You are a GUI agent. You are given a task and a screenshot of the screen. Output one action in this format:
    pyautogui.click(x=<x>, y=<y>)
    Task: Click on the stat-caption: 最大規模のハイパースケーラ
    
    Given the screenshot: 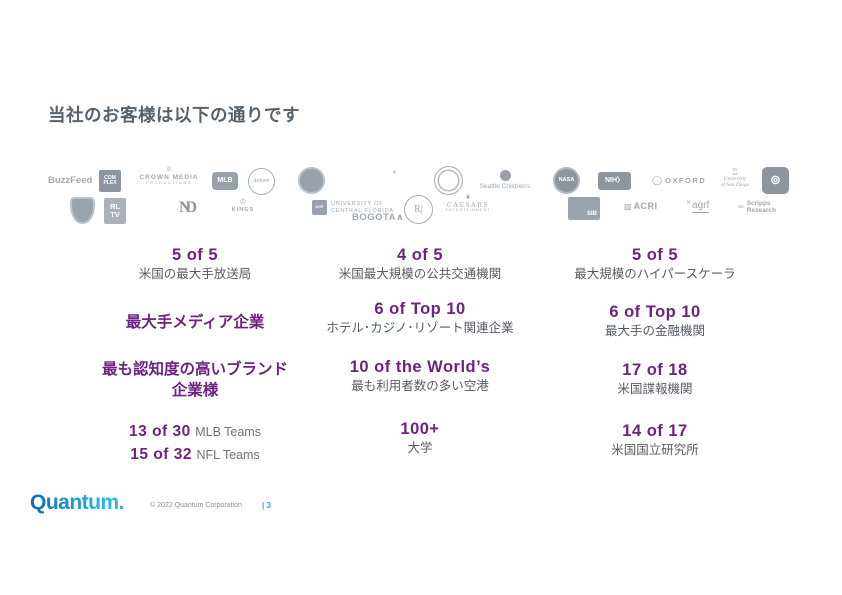 What is the action you would take?
    pyautogui.click(x=655, y=273)
    